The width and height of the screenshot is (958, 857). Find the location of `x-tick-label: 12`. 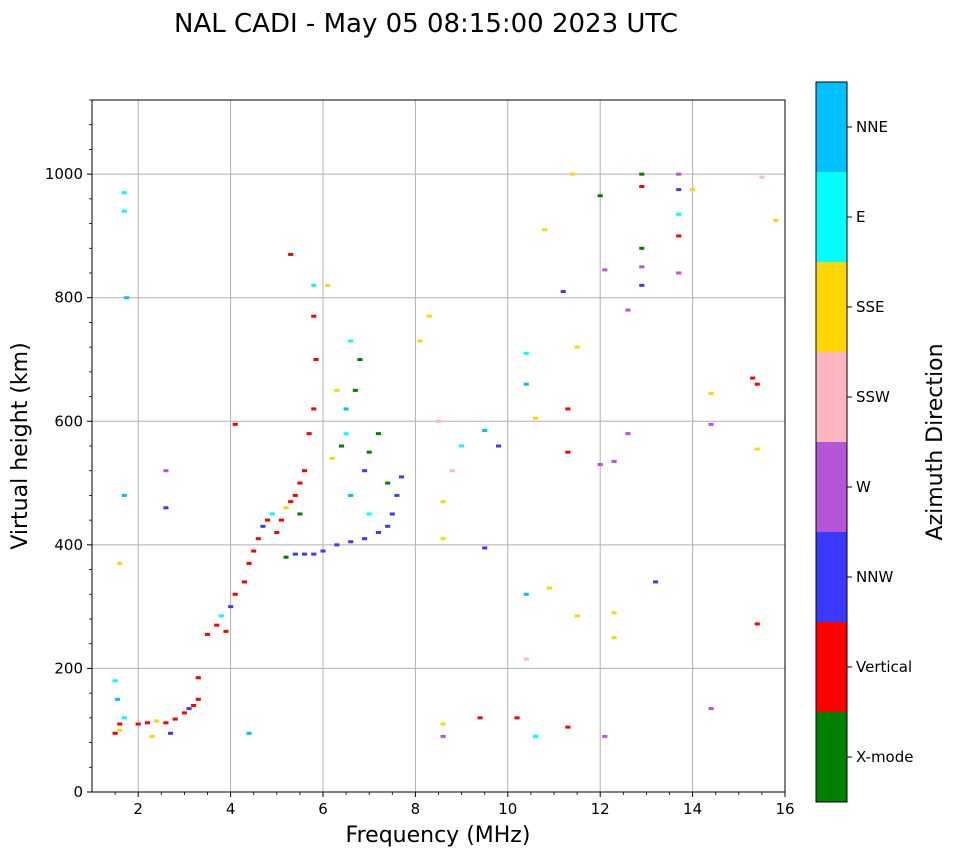

x-tick-label: 12 is located at coordinates (600, 809).